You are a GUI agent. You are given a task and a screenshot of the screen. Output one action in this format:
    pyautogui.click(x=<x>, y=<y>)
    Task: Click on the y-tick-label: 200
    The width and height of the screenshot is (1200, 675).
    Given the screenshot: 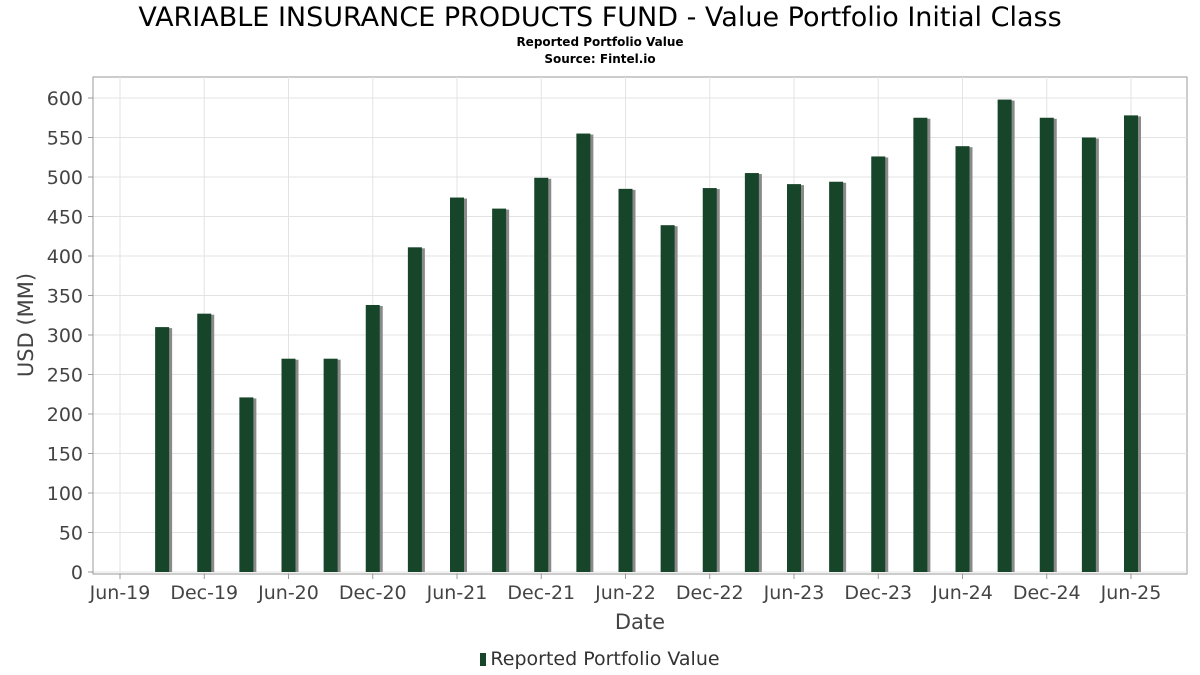 What is the action you would take?
    pyautogui.click(x=65, y=415)
    